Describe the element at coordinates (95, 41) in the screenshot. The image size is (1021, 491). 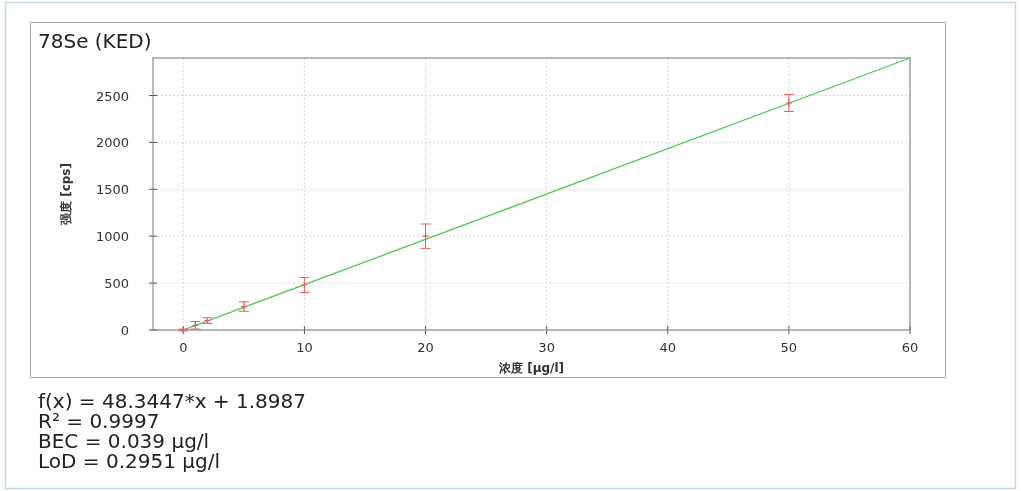
I see `chart-title: 78Se (KED)` at that location.